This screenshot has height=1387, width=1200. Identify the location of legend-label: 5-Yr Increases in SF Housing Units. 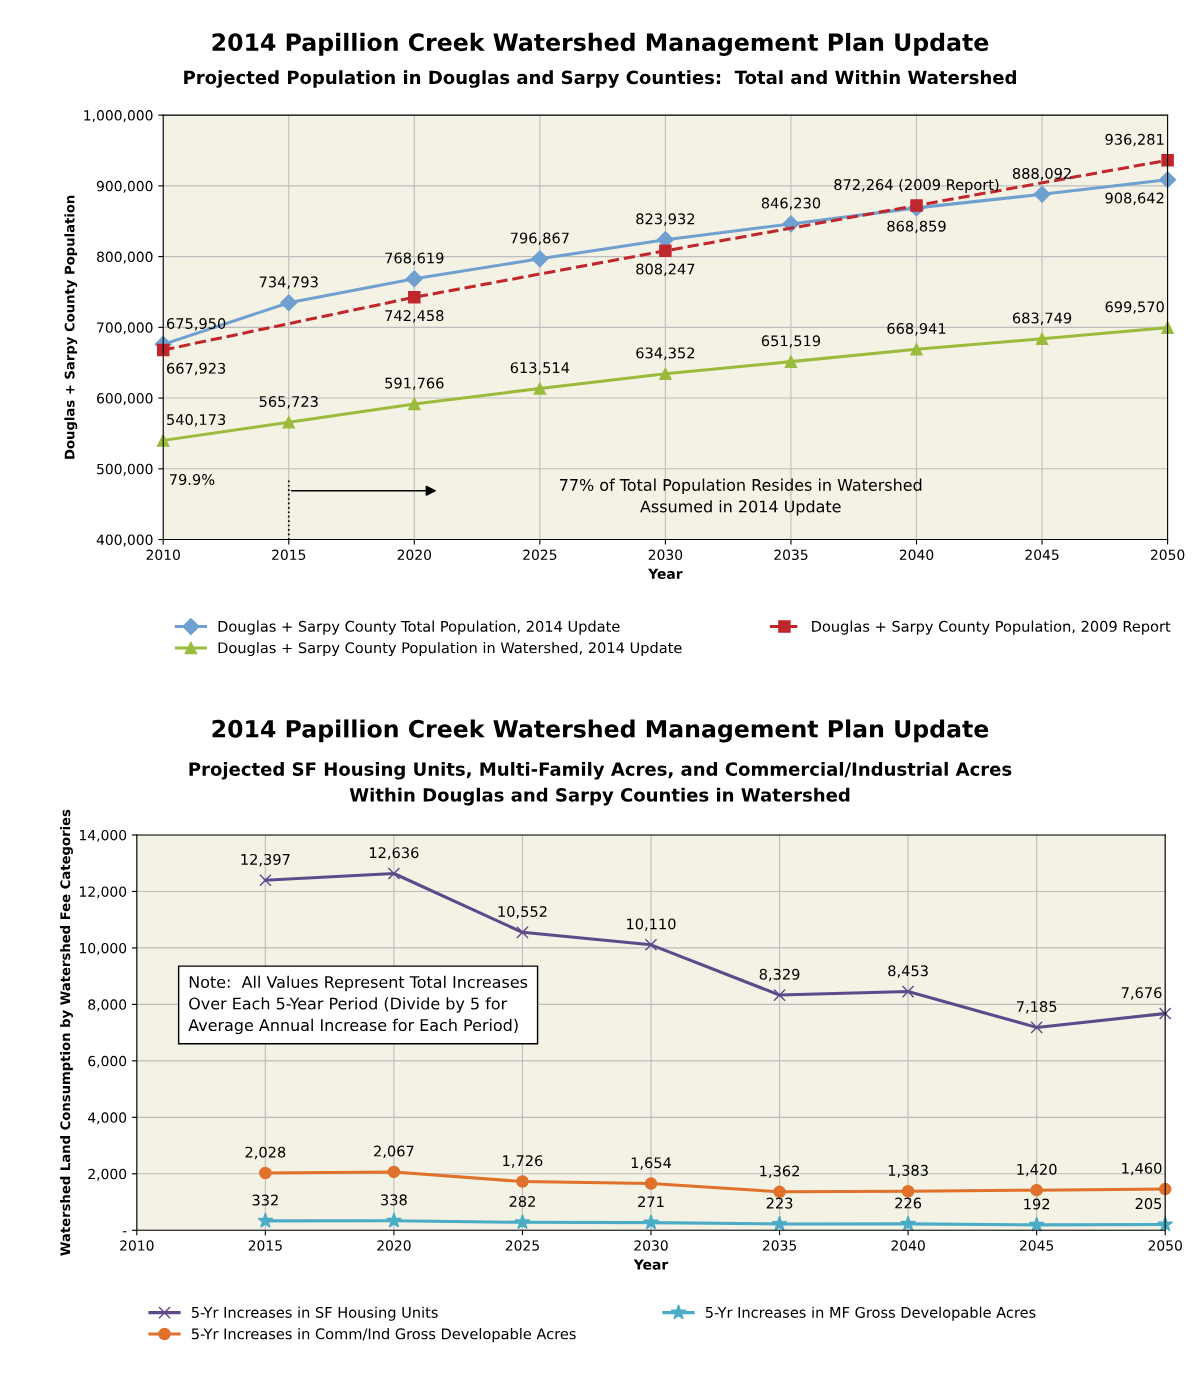
(314, 1313).